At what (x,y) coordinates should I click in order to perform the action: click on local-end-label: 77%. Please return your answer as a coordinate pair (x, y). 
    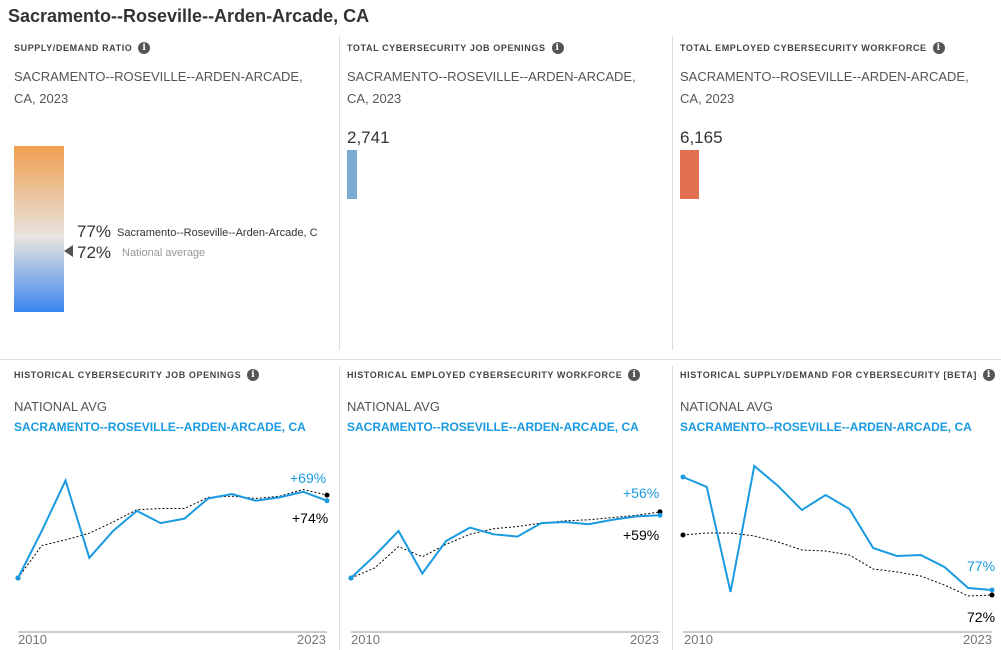
    Looking at the image, I should click on (981, 566).